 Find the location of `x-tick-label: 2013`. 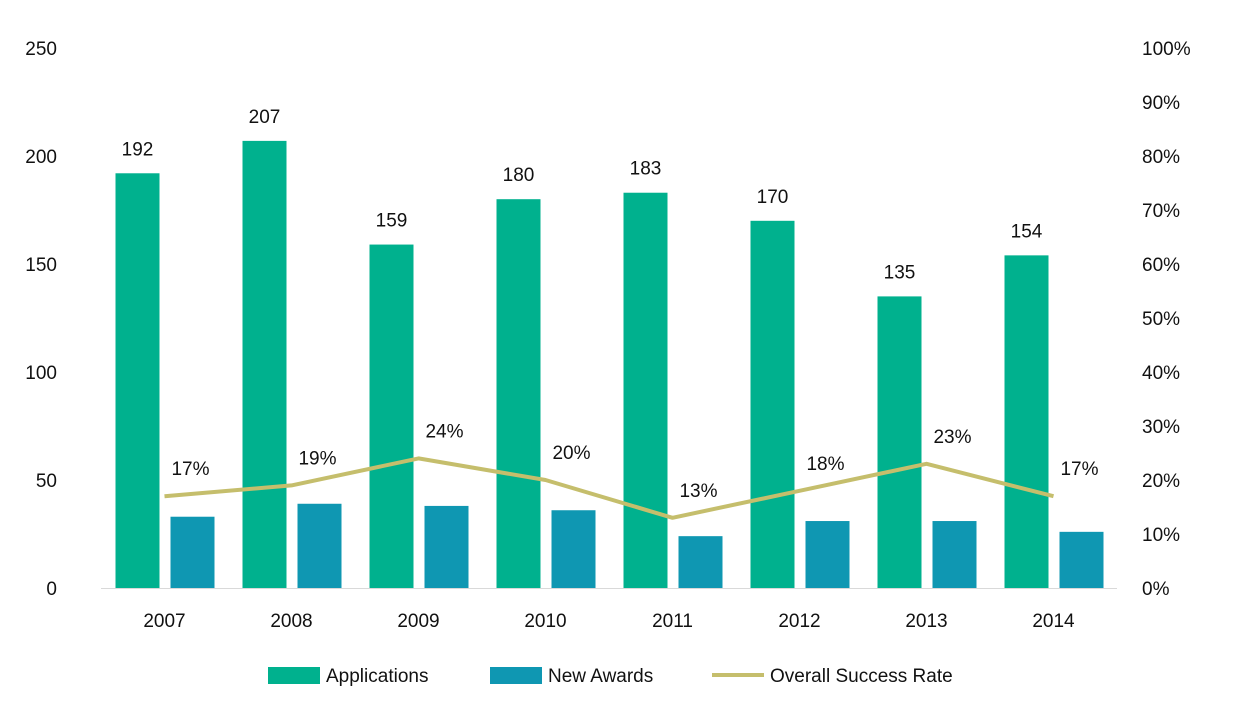

x-tick-label: 2013 is located at coordinates (926, 621).